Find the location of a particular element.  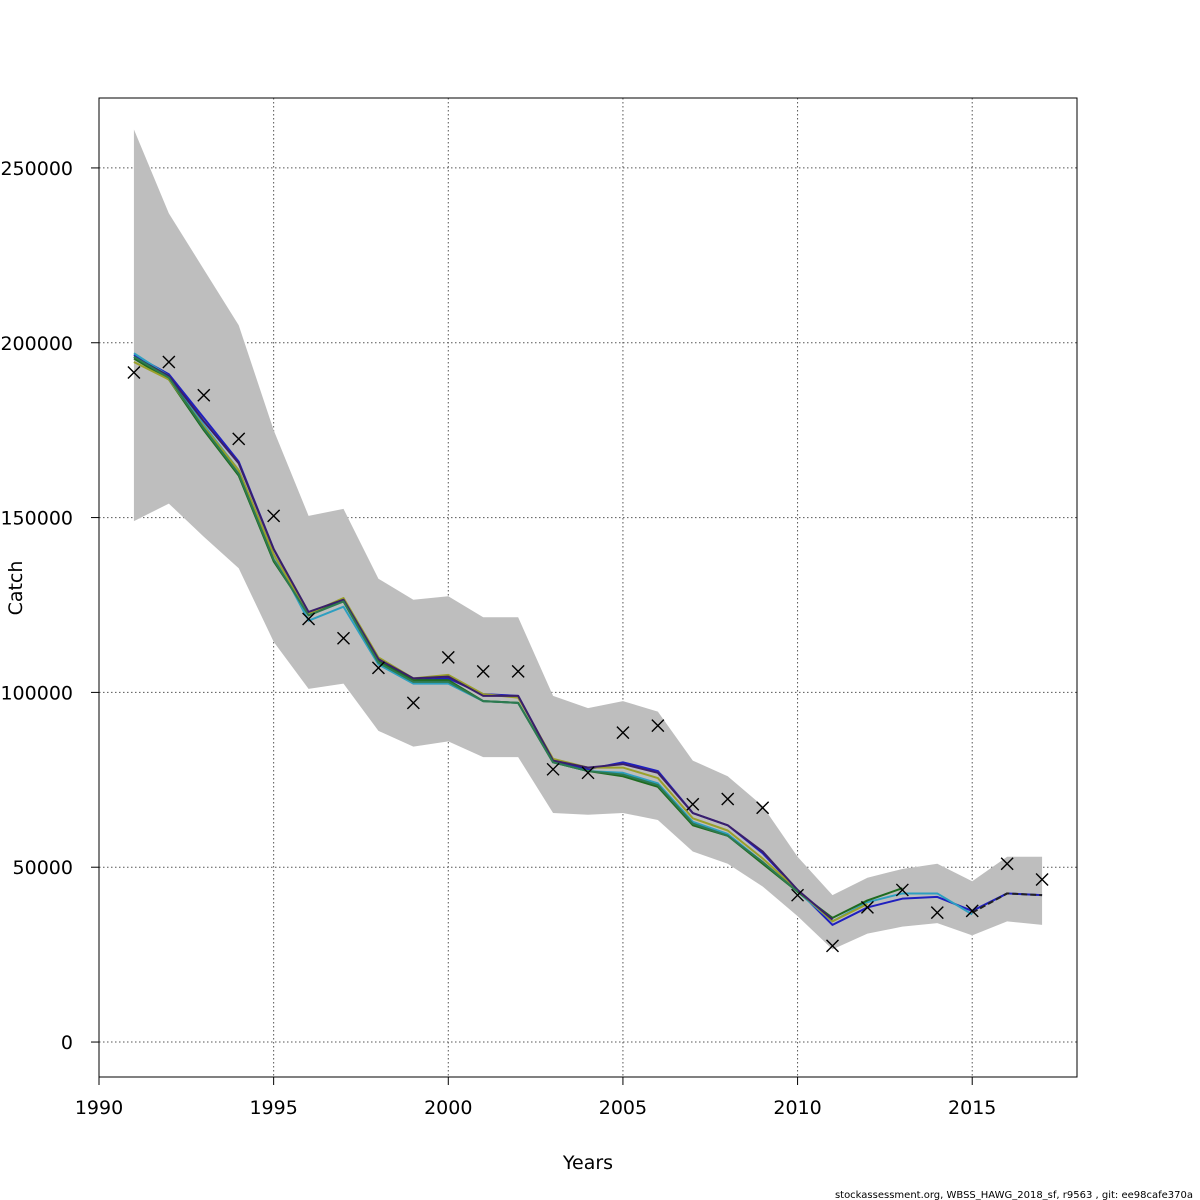

x-tick-label: 1995 is located at coordinates (273, 1108).